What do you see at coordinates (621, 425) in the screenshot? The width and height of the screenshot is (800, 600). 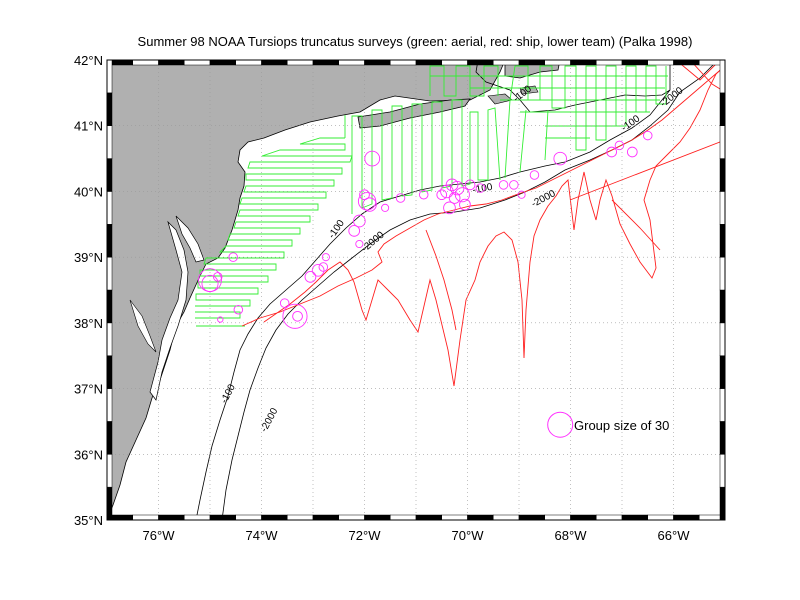 I see `legend-label: Group size of 30` at bounding box center [621, 425].